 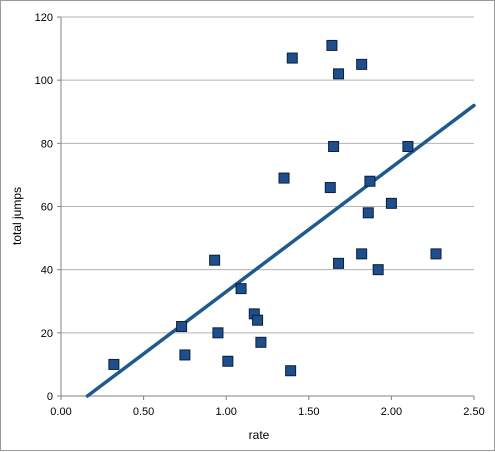 I want to click on x-tick-label: 1.50, so click(x=308, y=412).